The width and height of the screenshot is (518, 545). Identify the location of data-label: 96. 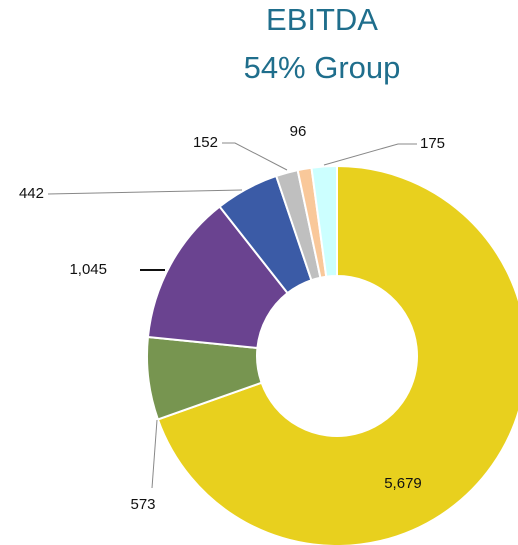
(298, 131).